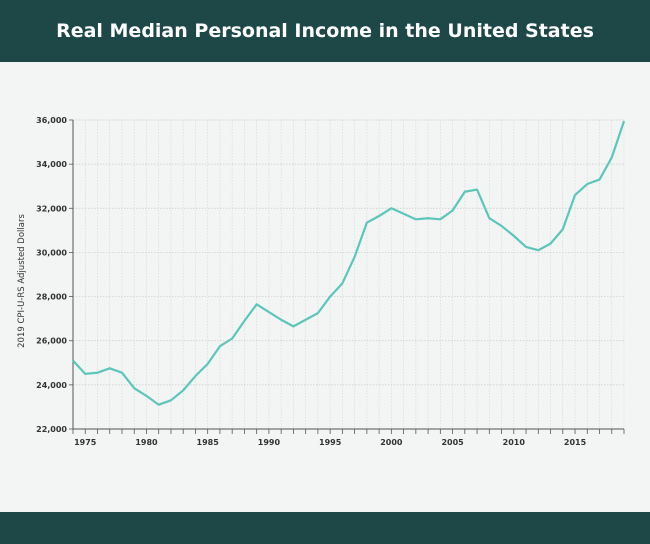 The width and height of the screenshot is (650, 544). Describe the element at coordinates (330, 442) in the screenshot. I see `x-tick-label: 1995` at that location.